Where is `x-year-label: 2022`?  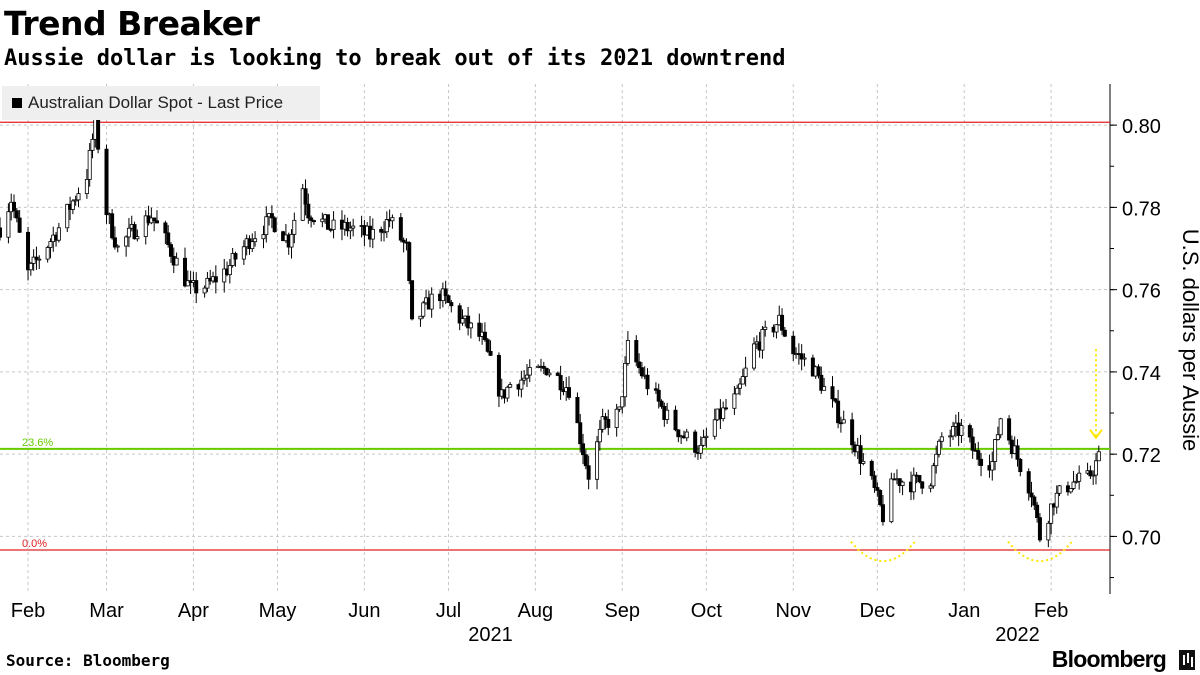
x-year-label: 2022 is located at coordinates (1017, 635).